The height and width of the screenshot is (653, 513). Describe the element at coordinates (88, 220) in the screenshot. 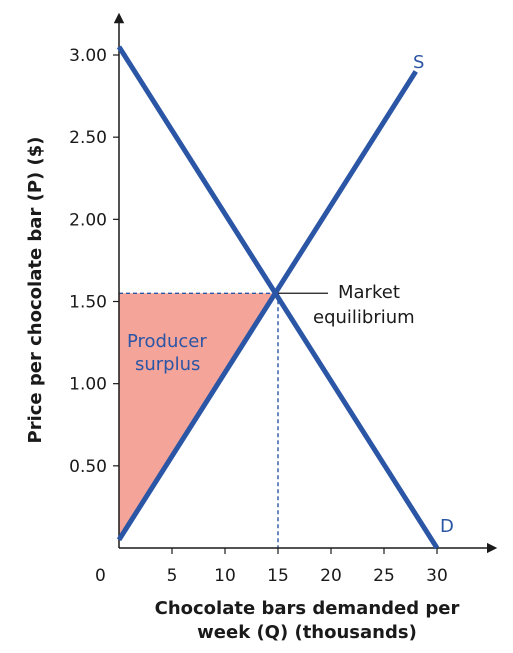

I see `y-tick-label: 2.00` at that location.